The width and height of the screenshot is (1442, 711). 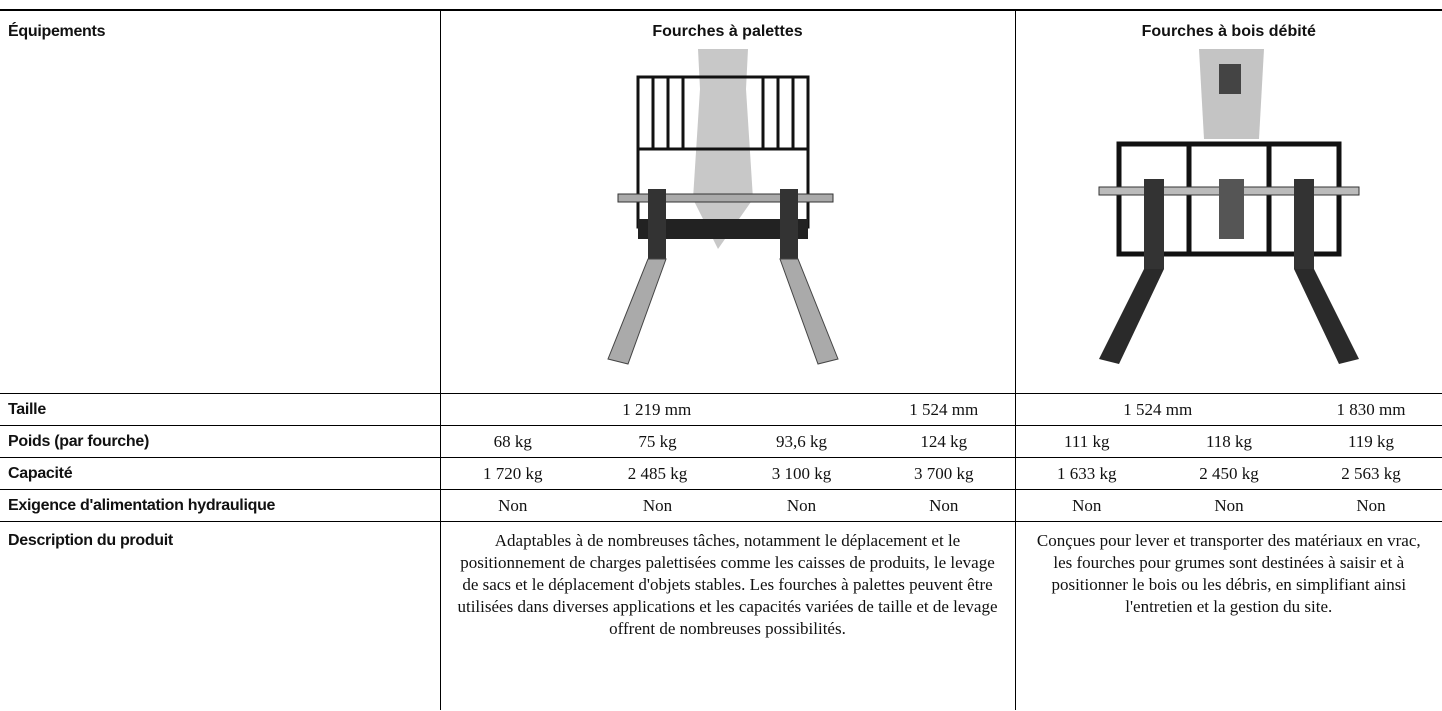 What do you see at coordinates (1229, 473) in the screenshot?
I see `cell: 2 450 kg` at bounding box center [1229, 473].